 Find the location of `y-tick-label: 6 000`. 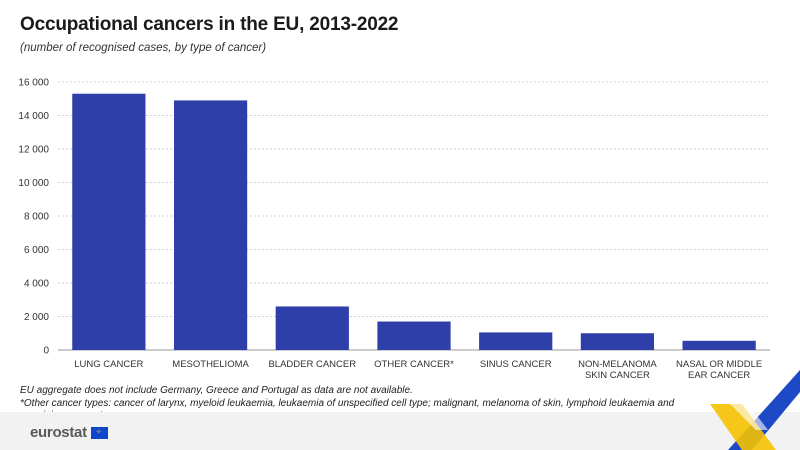

y-tick-label: 6 000 is located at coordinates (36, 250).